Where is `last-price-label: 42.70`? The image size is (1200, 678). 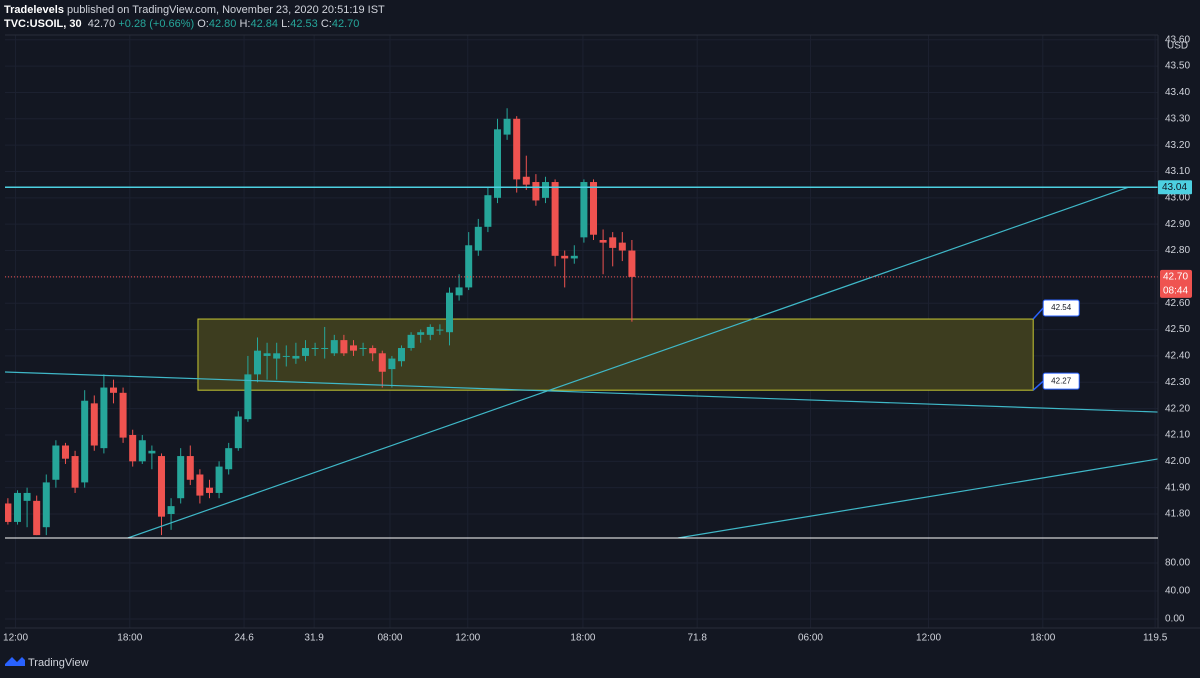 last-price-label: 42.70 is located at coordinates (1175, 277).